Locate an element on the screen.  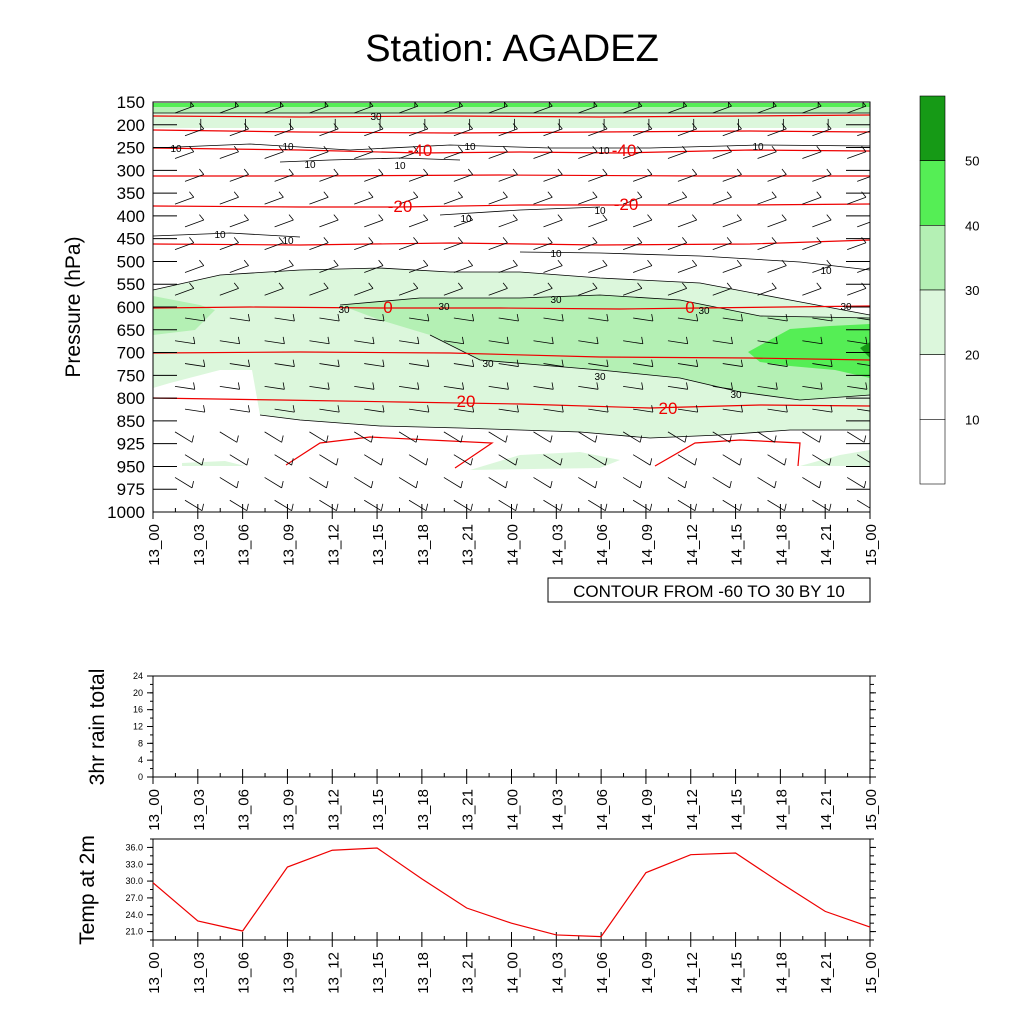
rain-ytick-label: 16 is located at coordinates (138, 710).